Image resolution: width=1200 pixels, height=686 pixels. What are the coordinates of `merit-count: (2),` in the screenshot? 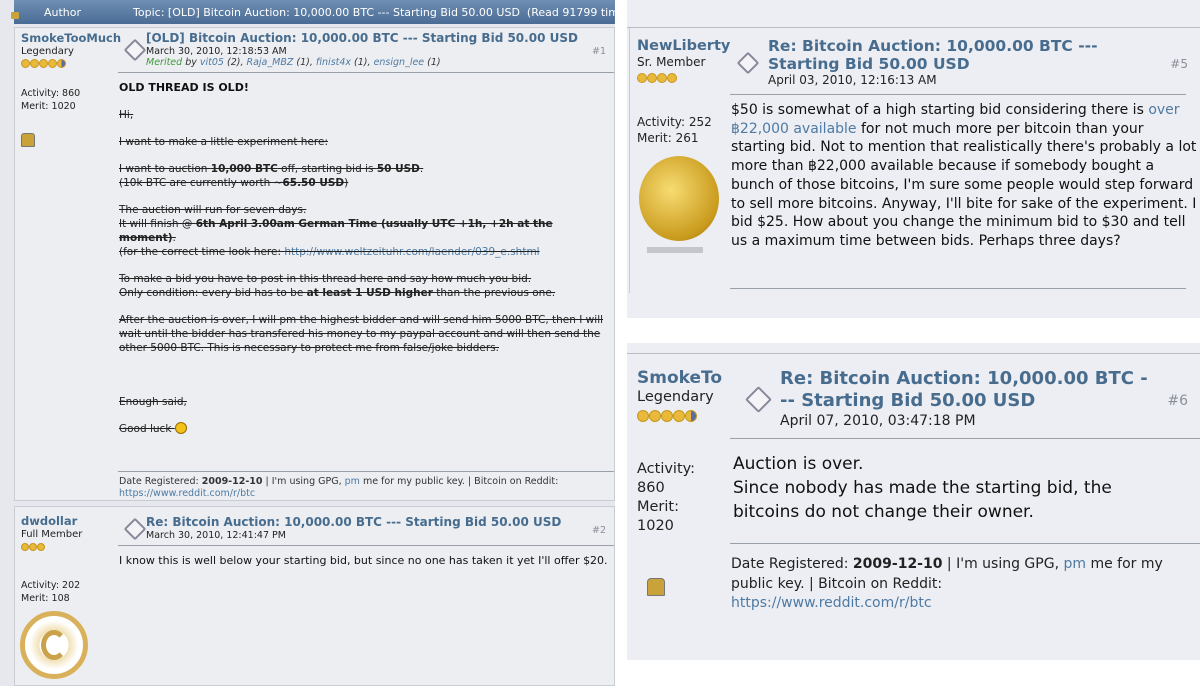 It's located at (235, 62).